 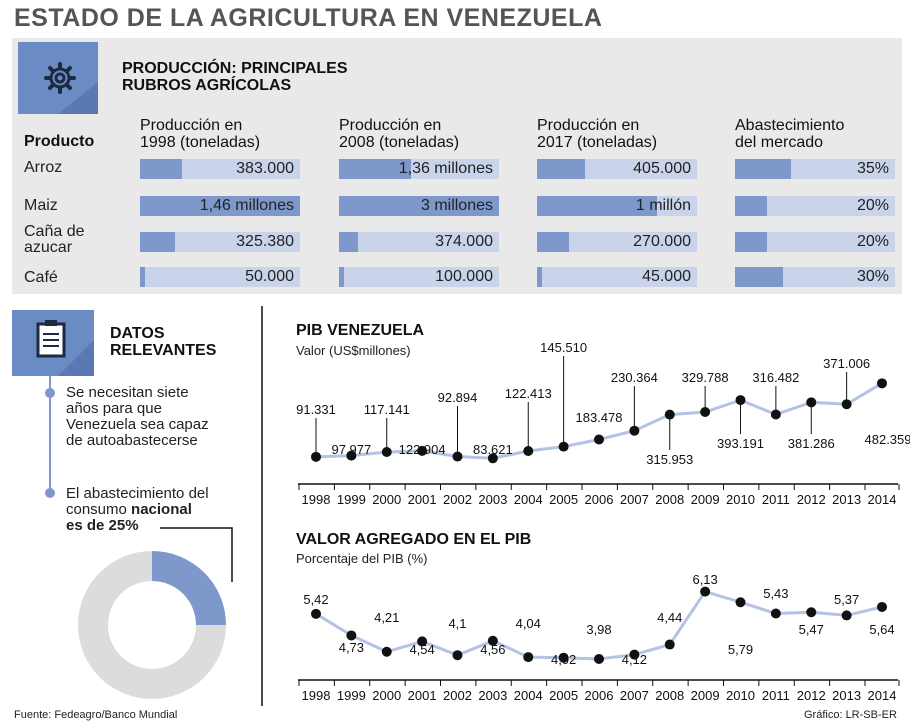 What do you see at coordinates (315, 599) in the screenshot?
I see `data-label: 5,42` at bounding box center [315, 599].